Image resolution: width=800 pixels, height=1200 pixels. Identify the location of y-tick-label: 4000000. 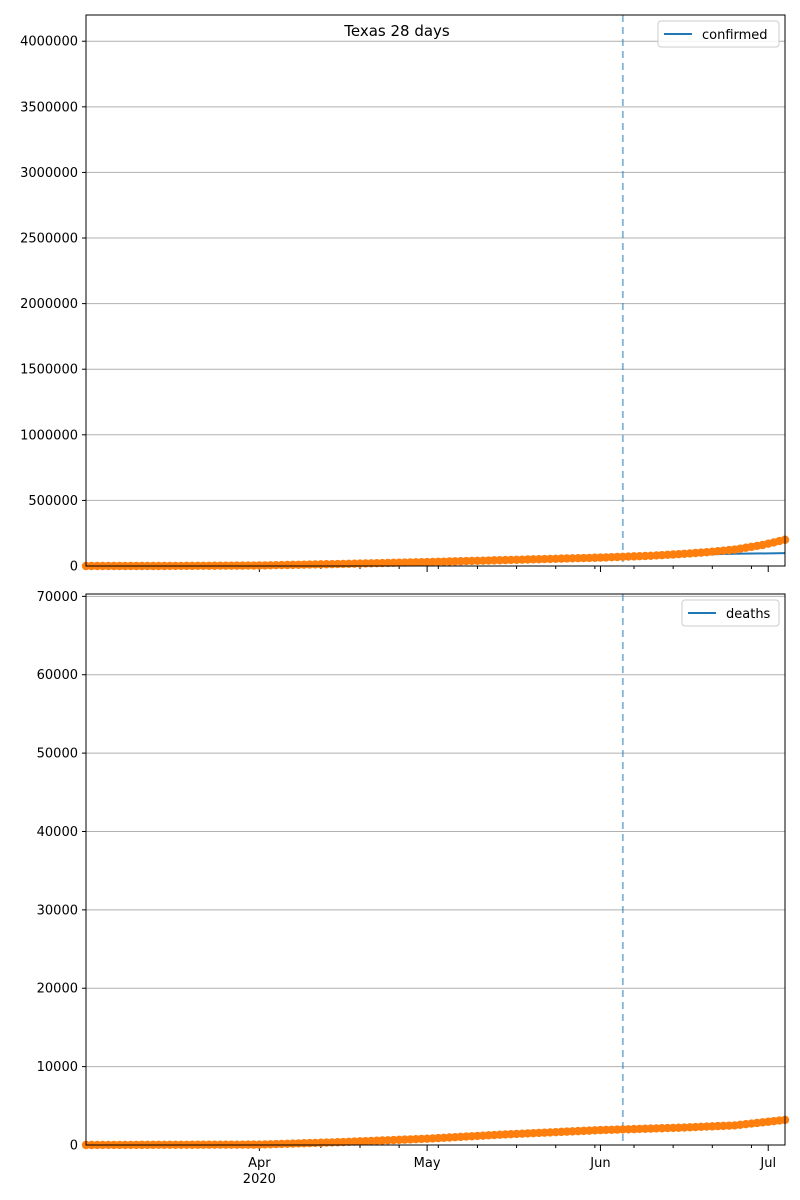
(49, 42).